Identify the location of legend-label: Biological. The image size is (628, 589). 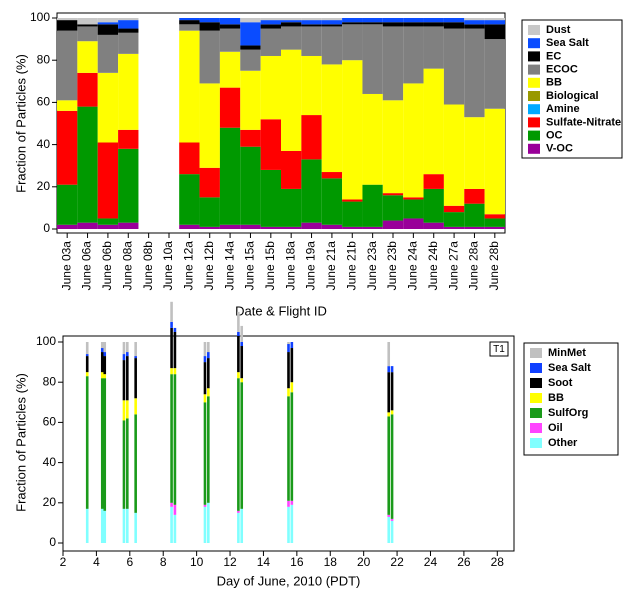
(572, 96).